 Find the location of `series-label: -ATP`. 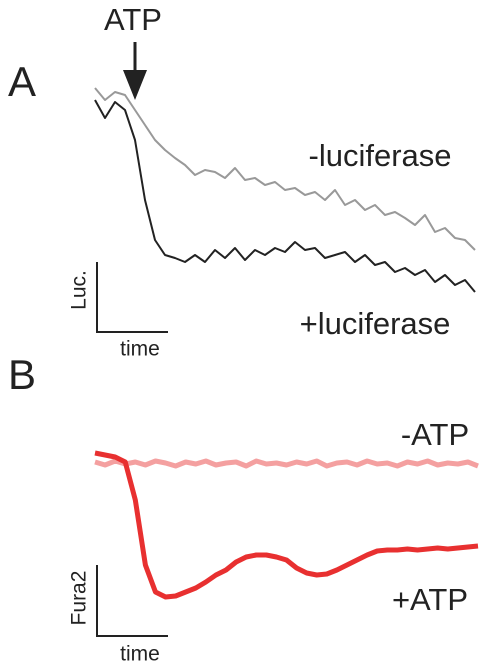

series-label: -ATP is located at coordinates (435, 434).